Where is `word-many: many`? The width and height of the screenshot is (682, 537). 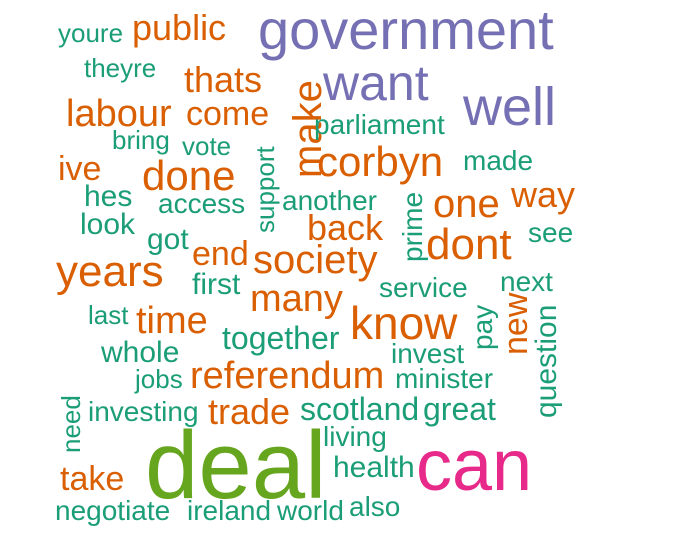 word-many: many is located at coordinates (296, 299).